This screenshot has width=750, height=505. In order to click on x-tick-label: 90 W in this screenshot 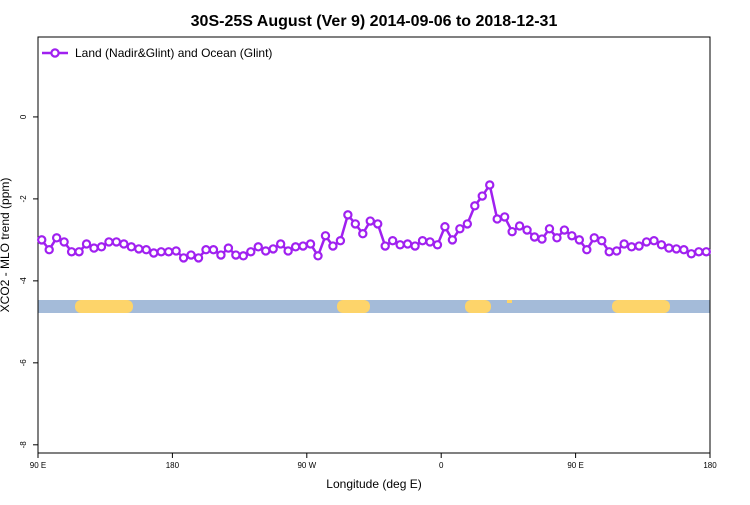, I will do `click(306, 465)`.